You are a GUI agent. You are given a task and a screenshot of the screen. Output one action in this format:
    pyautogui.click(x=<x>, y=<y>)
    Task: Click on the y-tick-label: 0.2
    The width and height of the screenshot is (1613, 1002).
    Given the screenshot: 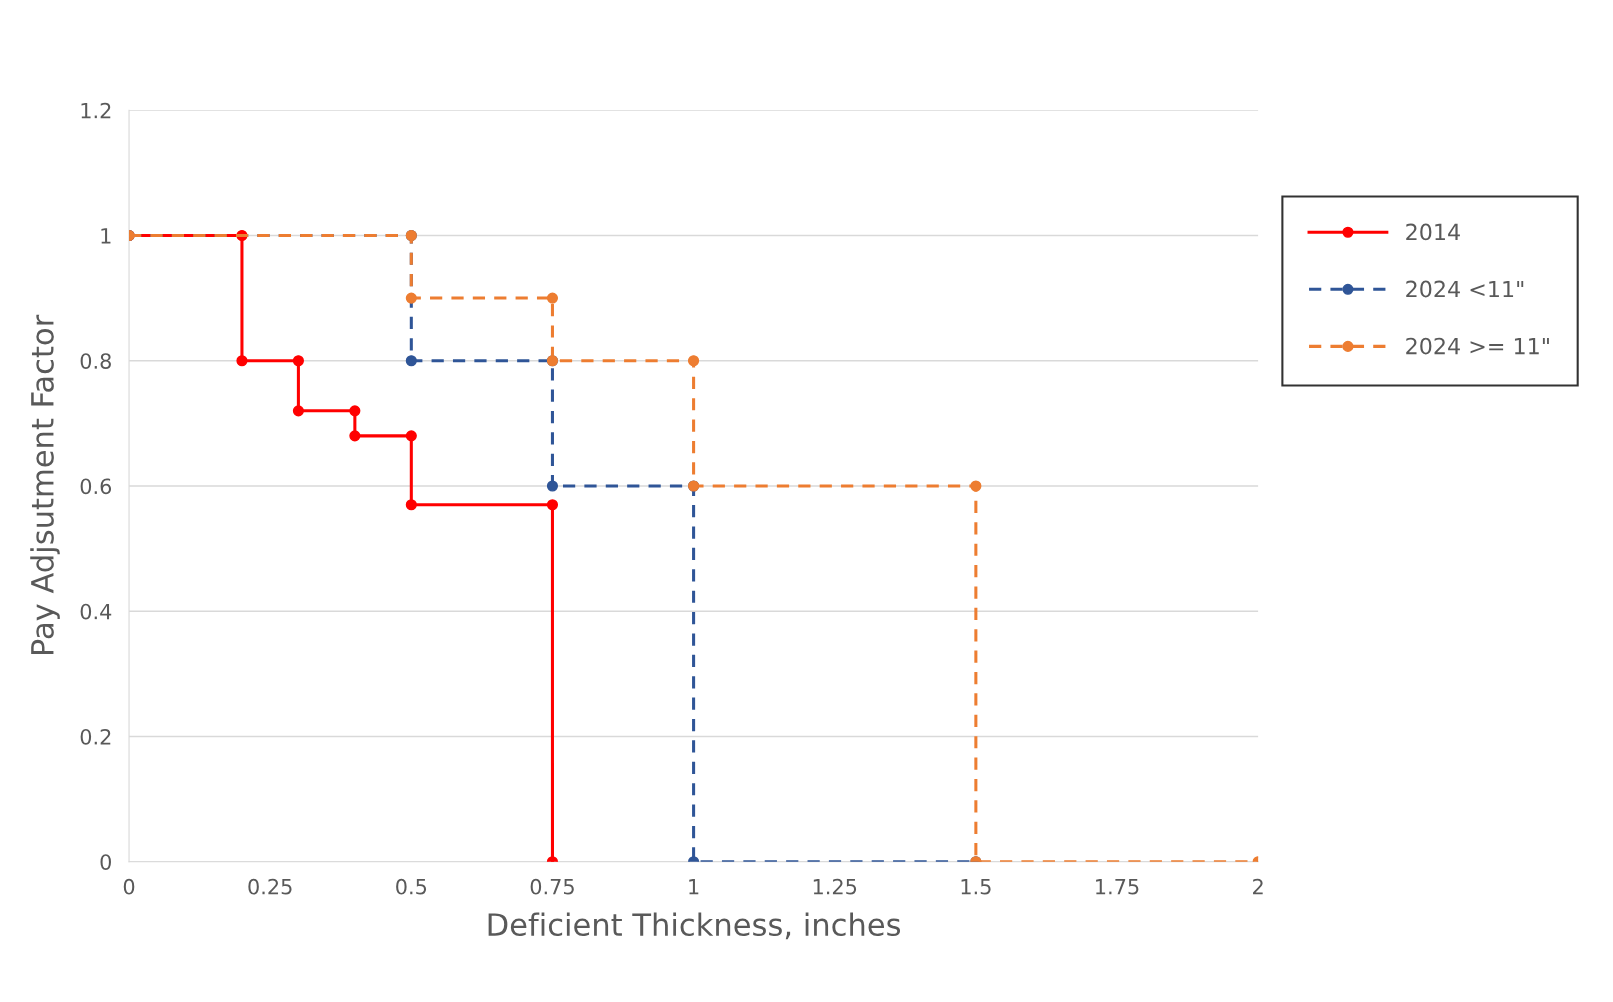 What is the action you would take?
    pyautogui.click(x=95, y=736)
    